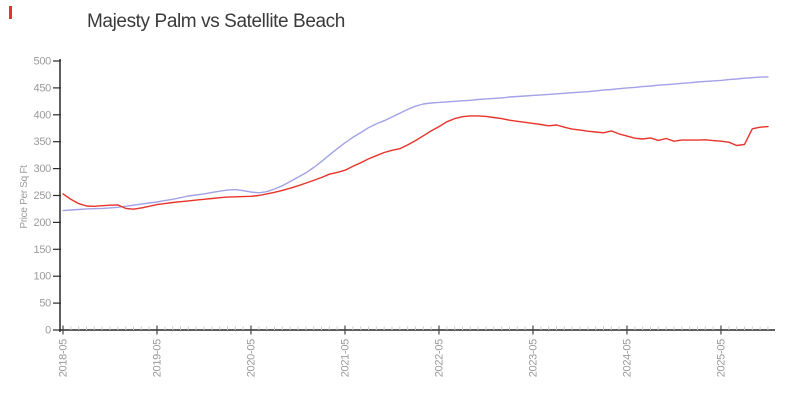  Describe the element at coordinates (533, 358) in the screenshot. I see `x-tick-label: 2023-05` at that location.